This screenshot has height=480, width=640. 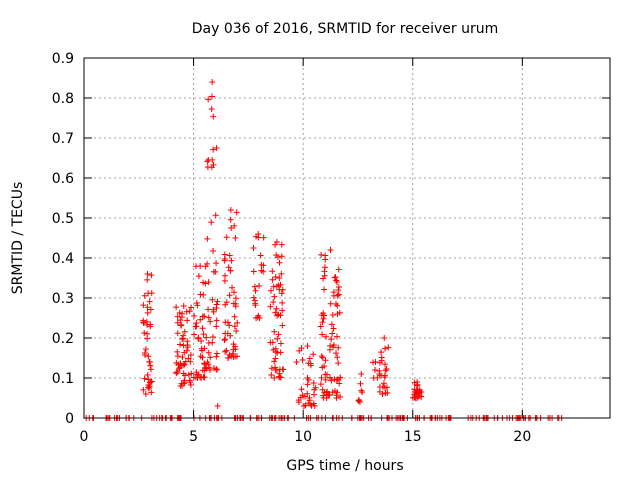 What do you see at coordinates (522, 437) in the screenshot?
I see `x-tick-label: 20` at bounding box center [522, 437].